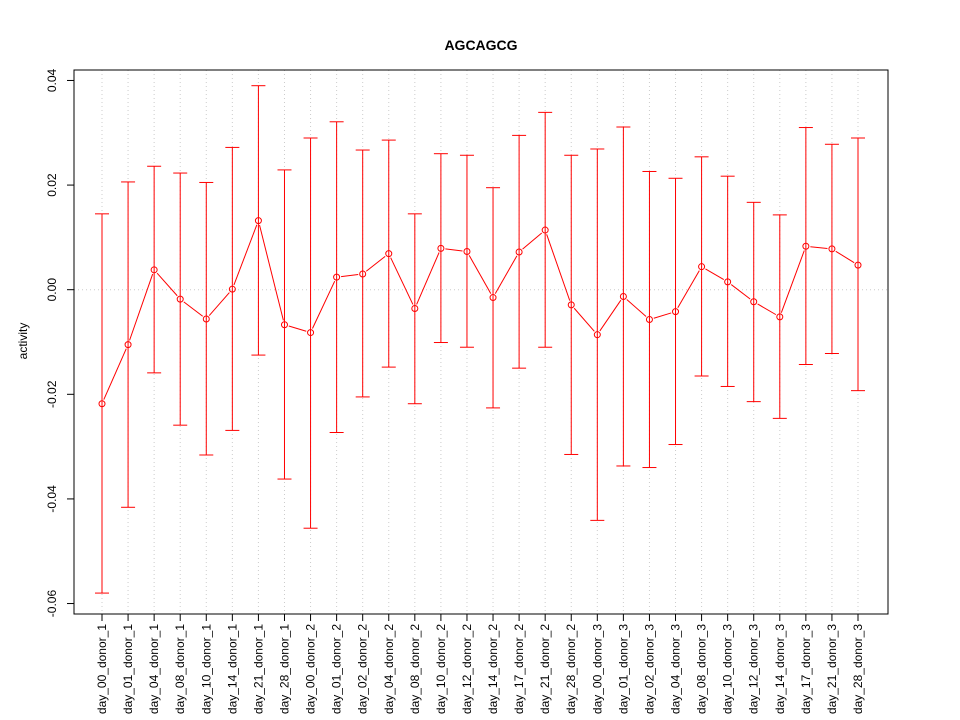  Describe the element at coordinates (597, 669) in the screenshot. I see `x-tick-label: day_00_donor_3` at that location.